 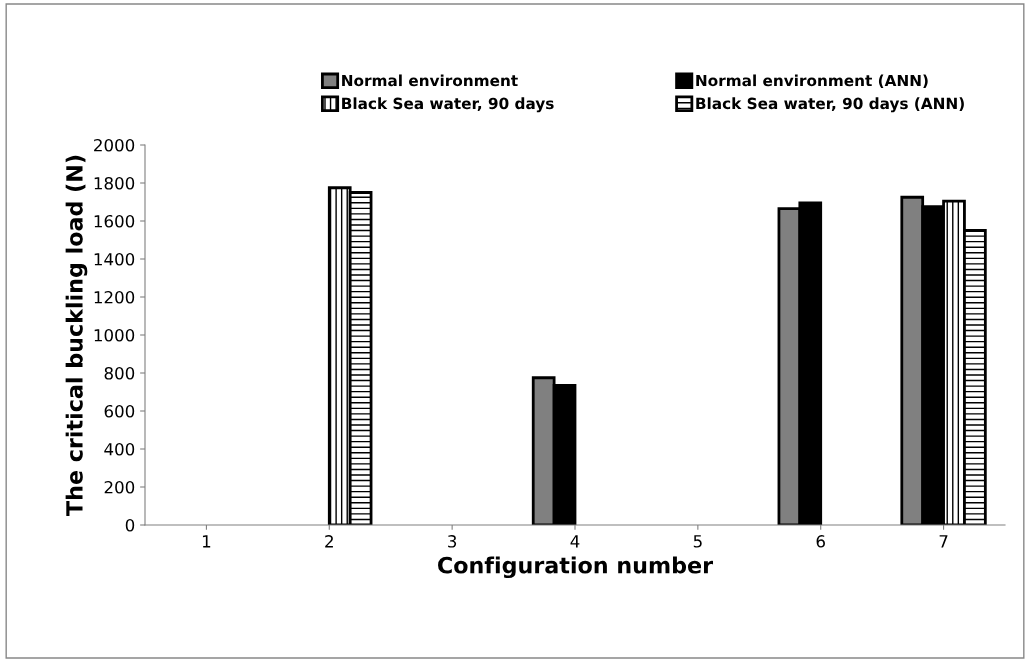 I want to click on x-tick-label: 5, so click(x=697, y=541).